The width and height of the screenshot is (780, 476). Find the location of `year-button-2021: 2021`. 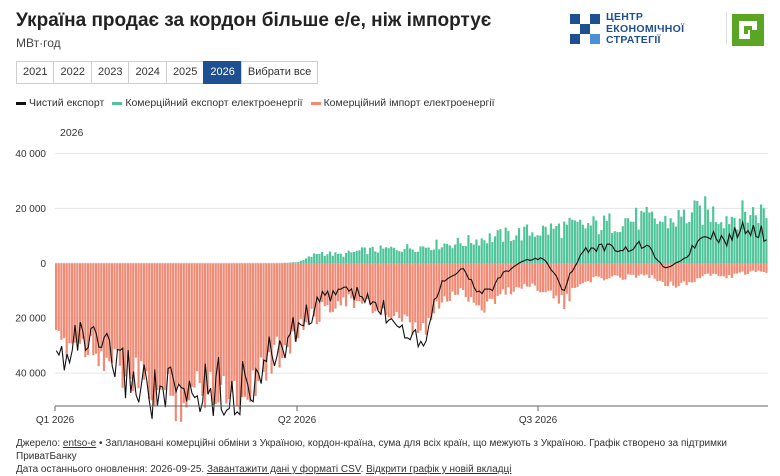

year-button-2021: 2021 is located at coordinates (35, 72).